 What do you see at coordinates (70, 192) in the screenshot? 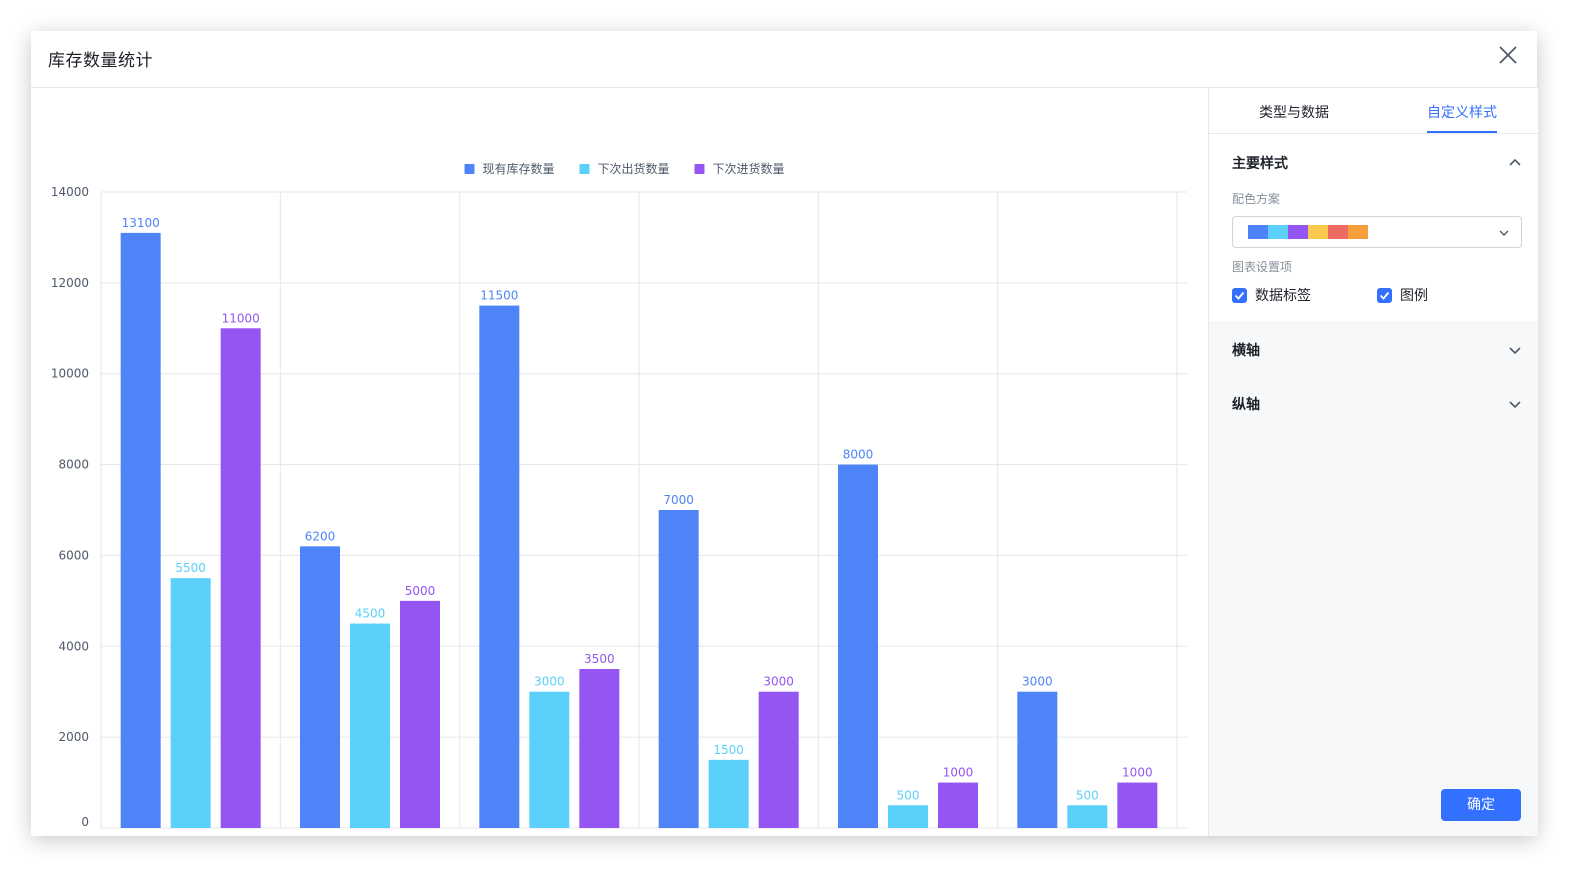
I see `y-tick-label: 14000` at bounding box center [70, 192].